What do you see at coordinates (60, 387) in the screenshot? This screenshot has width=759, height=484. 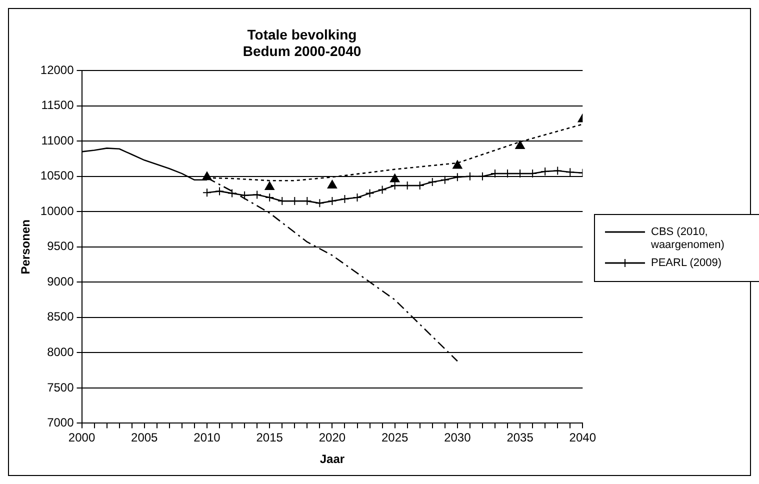 I see `y-tick-label: 7500` at bounding box center [60, 387].